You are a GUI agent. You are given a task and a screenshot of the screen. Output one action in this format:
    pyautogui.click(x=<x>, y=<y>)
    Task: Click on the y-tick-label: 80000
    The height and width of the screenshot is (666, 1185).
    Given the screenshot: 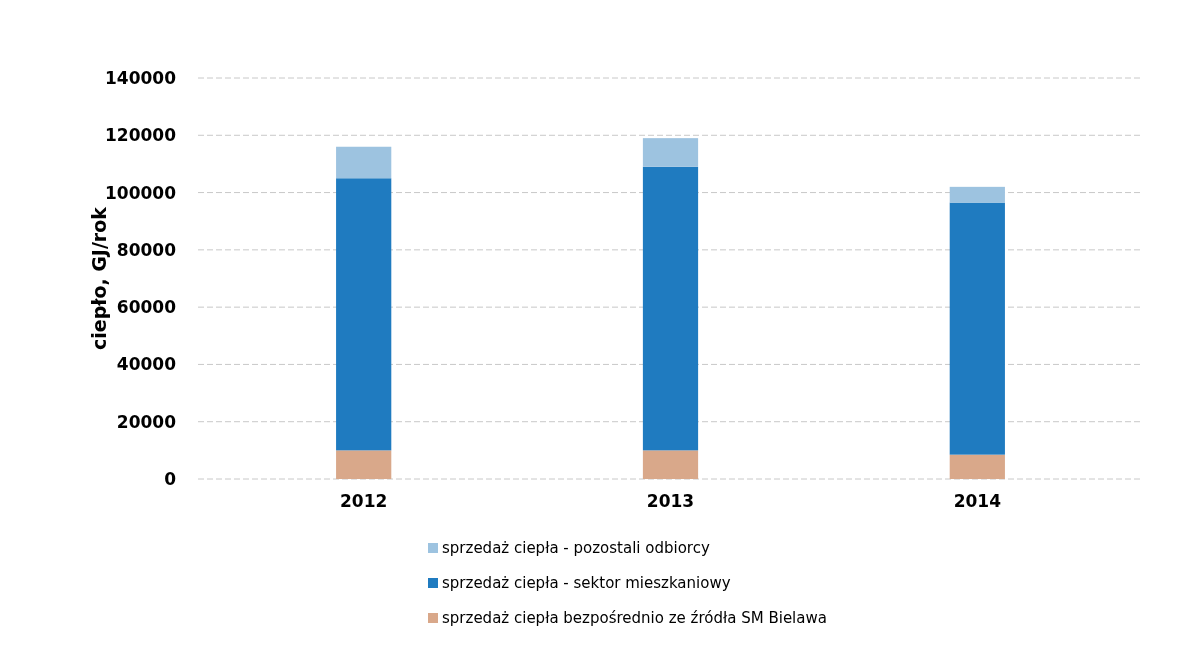 What is the action you would take?
    pyautogui.click(x=146, y=249)
    